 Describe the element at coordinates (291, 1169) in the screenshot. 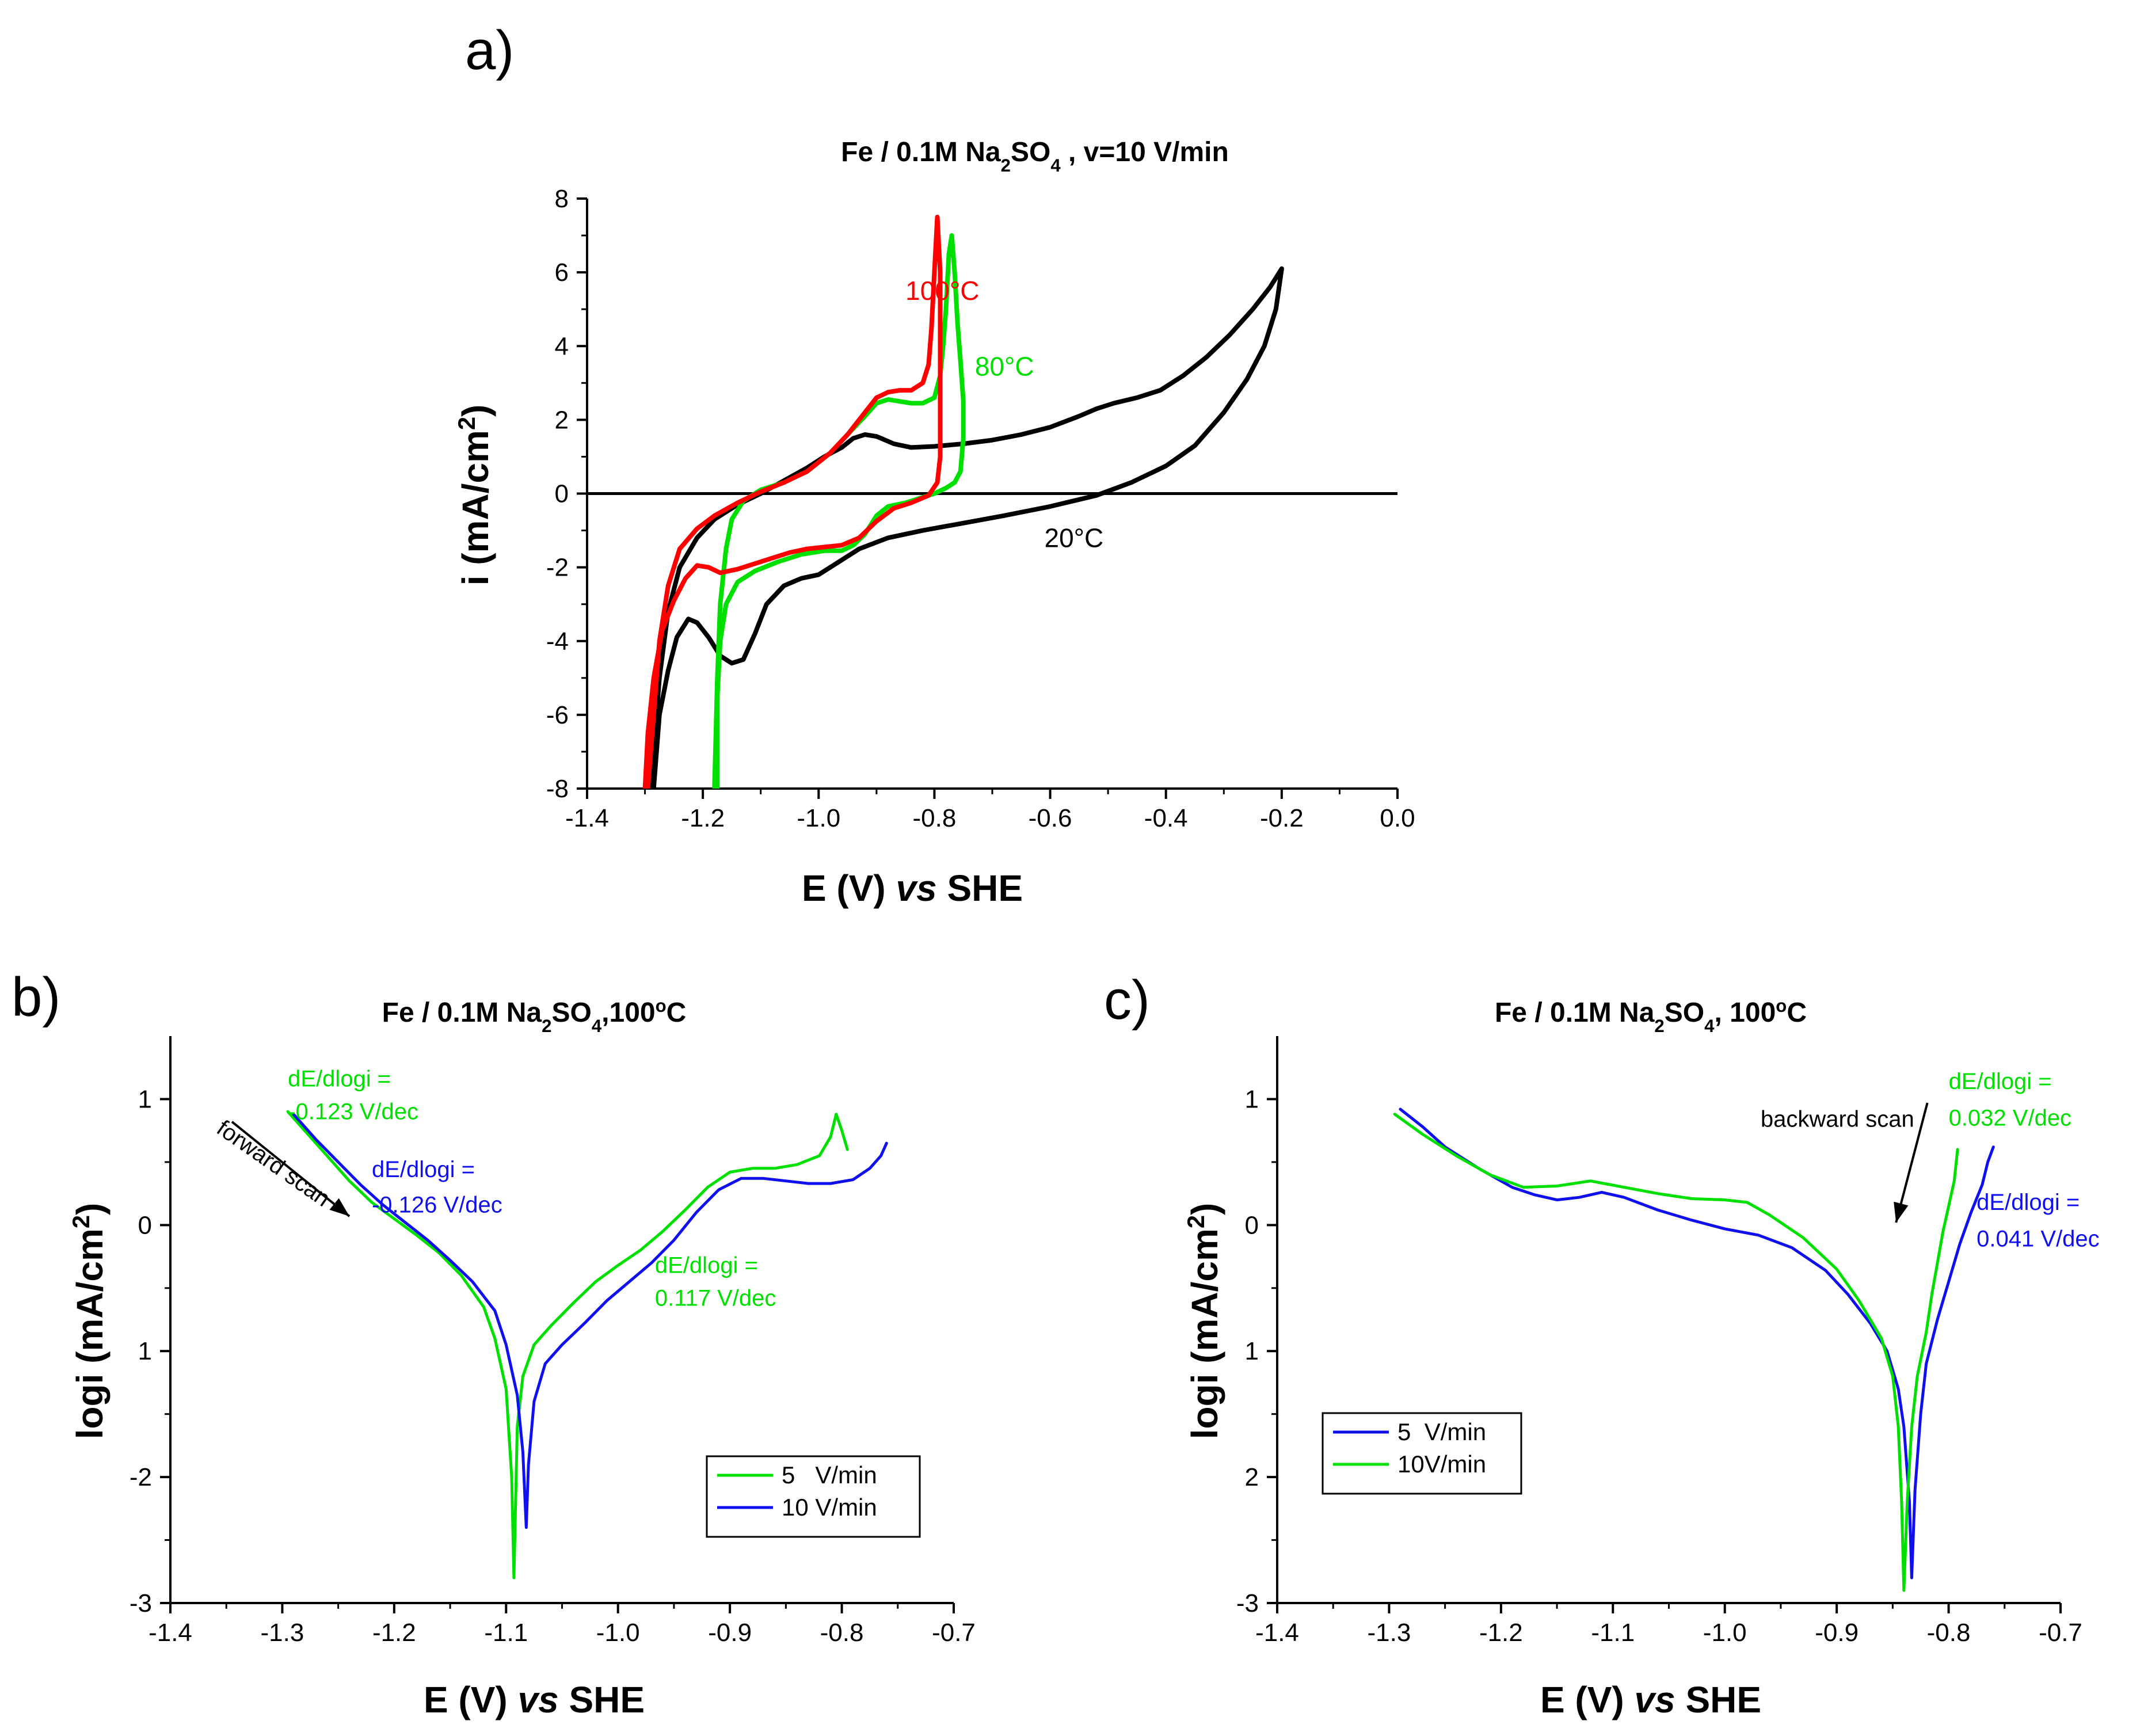

I see `scan-arrow-shaft` at that location.